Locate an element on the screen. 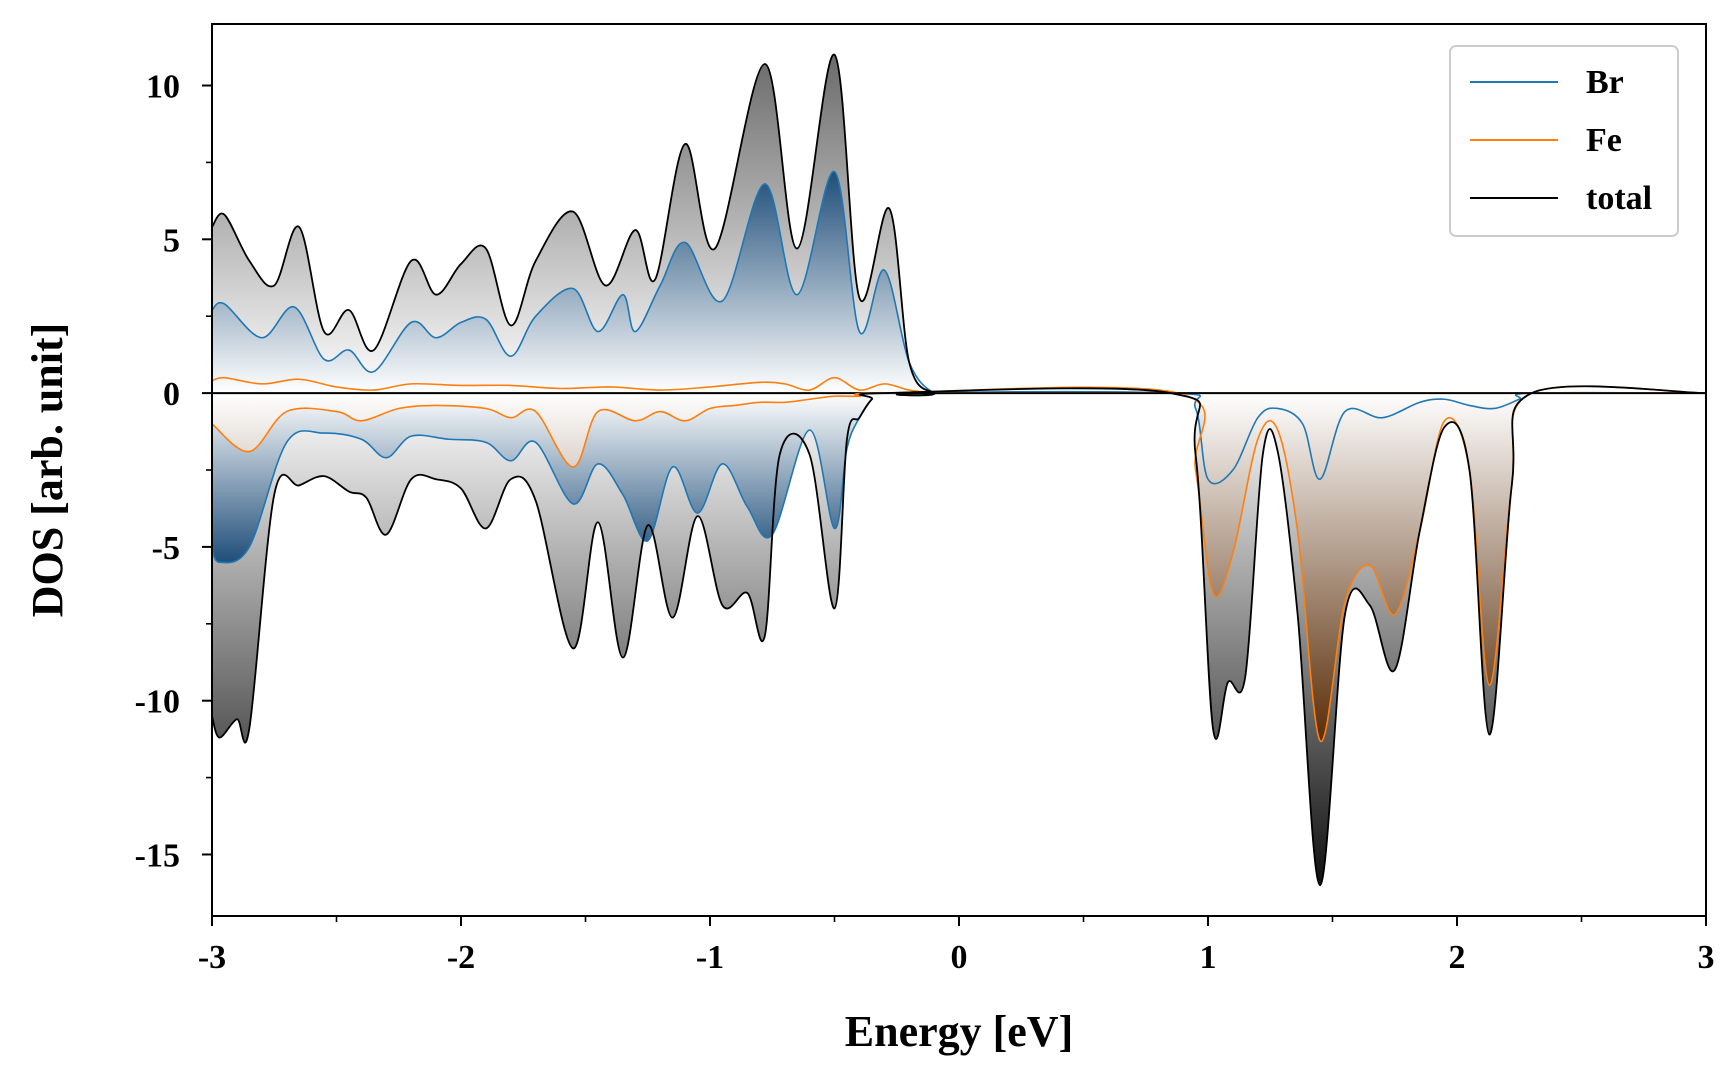 The width and height of the screenshot is (1728, 1080). legend-box is located at coordinates (1564, 141).